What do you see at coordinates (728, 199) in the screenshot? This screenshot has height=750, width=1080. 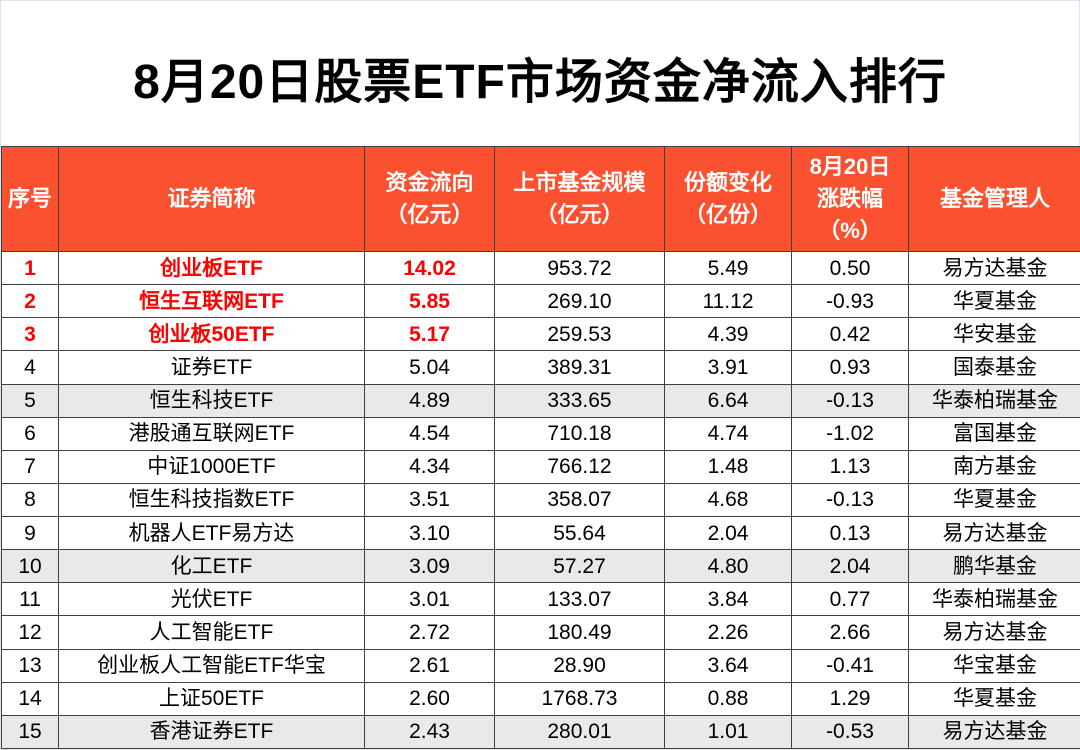 I see `header-share-change: 份额变化 （亿份）` at bounding box center [728, 199].